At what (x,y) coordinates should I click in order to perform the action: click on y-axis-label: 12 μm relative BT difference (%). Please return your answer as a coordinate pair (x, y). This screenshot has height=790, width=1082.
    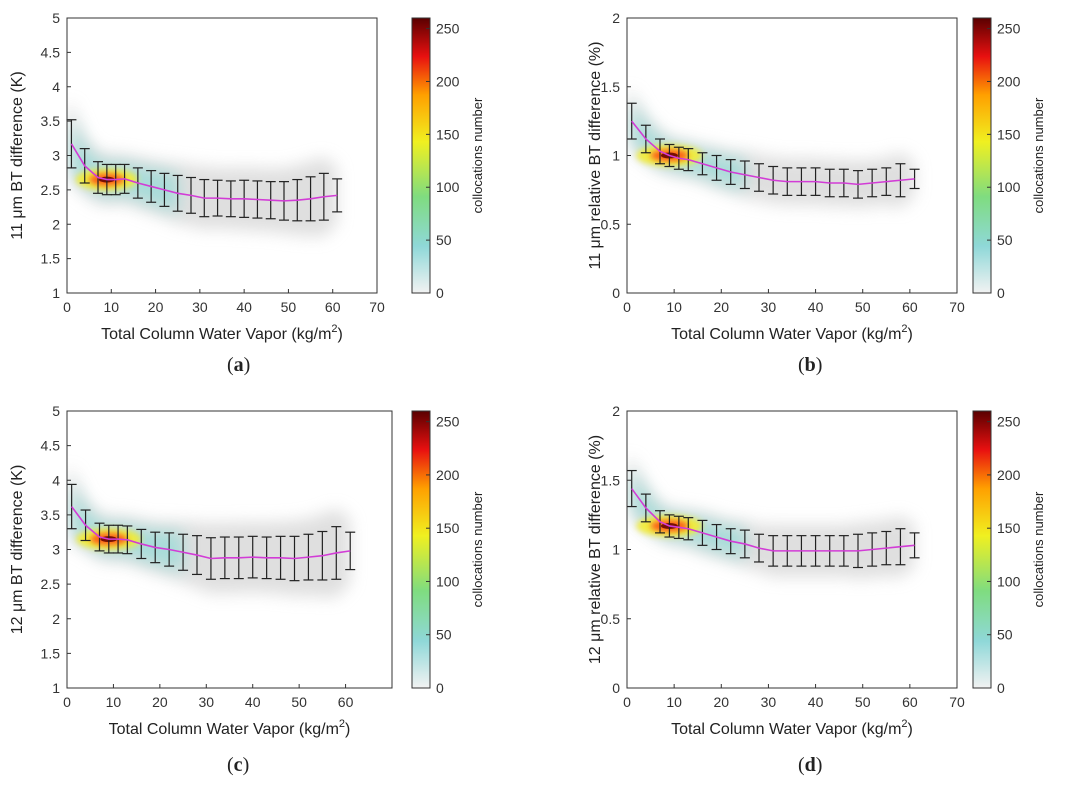
    Looking at the image, I should click on (595, 549).